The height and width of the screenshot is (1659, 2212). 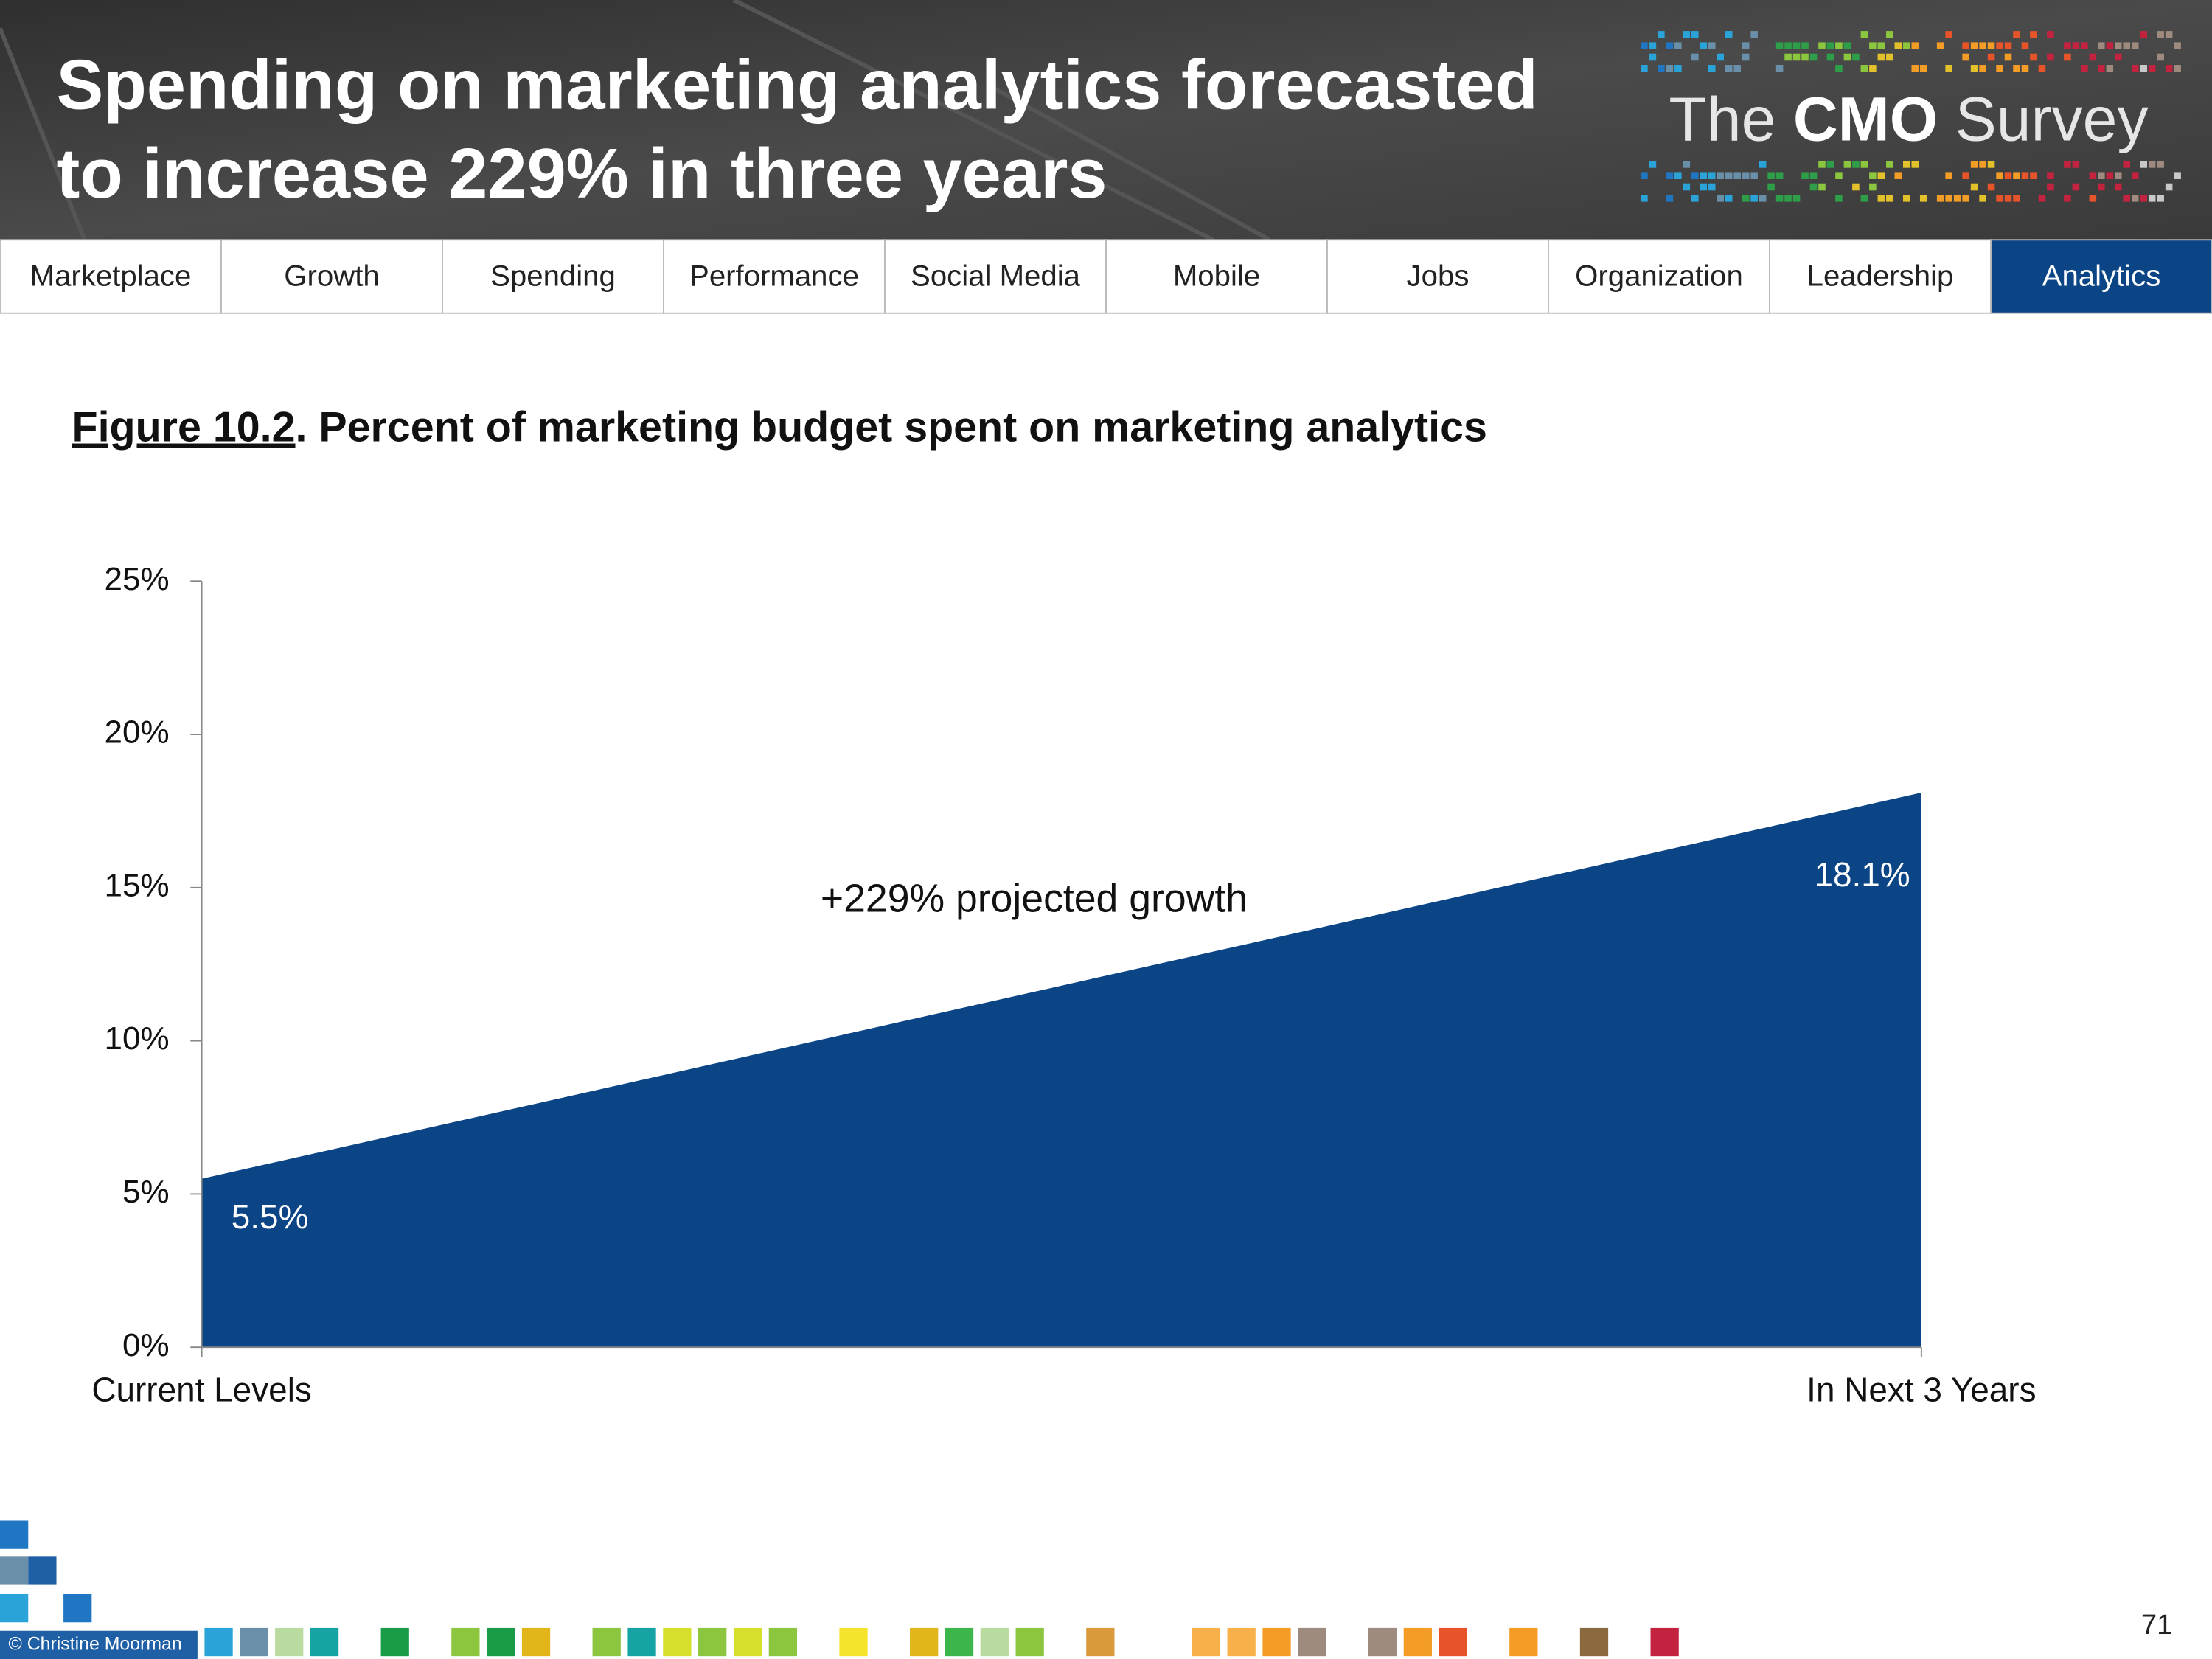 I want to click on x-tick-label: Current Levels, so click(x=201, y=1390).